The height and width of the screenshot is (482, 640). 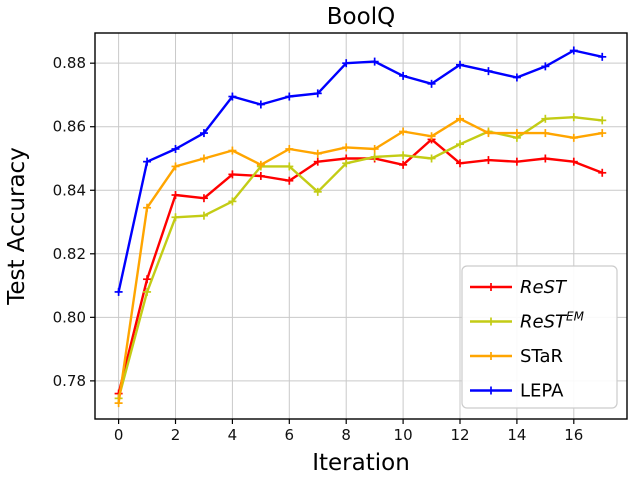 I want to click on x-tick-label: 10, so click(x=403, y=435).